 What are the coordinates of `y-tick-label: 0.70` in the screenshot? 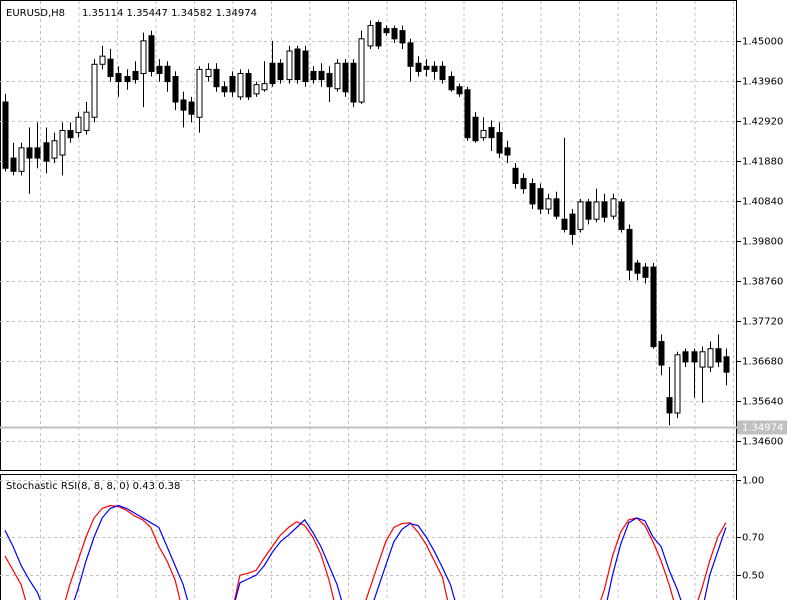 It's located at (753, 538).